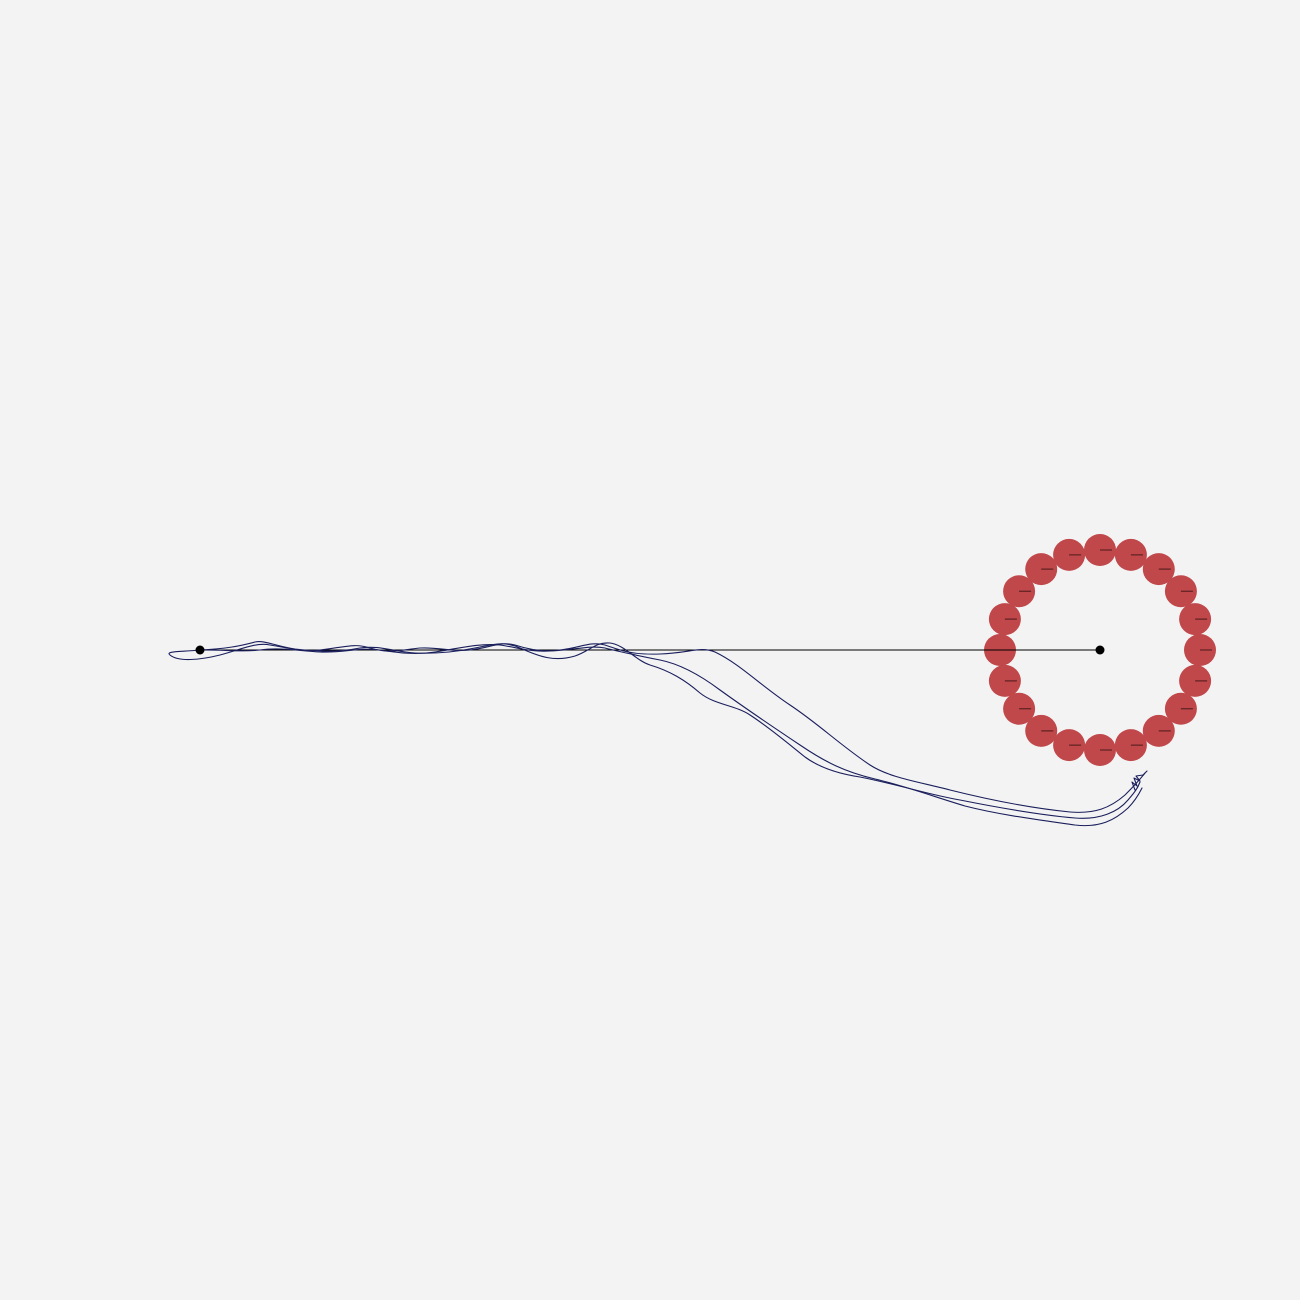  Describe the element at coordinates (200, 650) in the screenshot. I see `start-point` at that location.